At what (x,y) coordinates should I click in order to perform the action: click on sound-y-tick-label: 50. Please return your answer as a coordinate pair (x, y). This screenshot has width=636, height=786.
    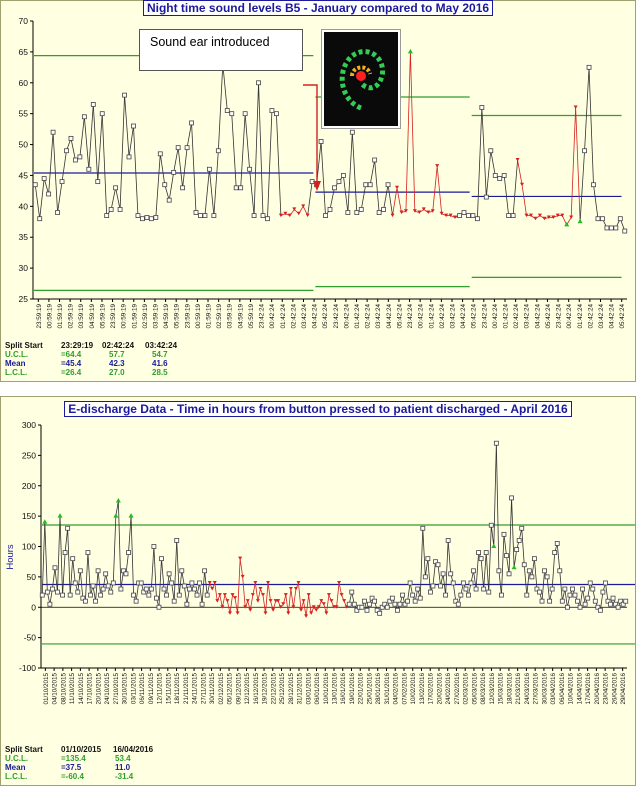
    Looking at the image, I should click on (24, 145).